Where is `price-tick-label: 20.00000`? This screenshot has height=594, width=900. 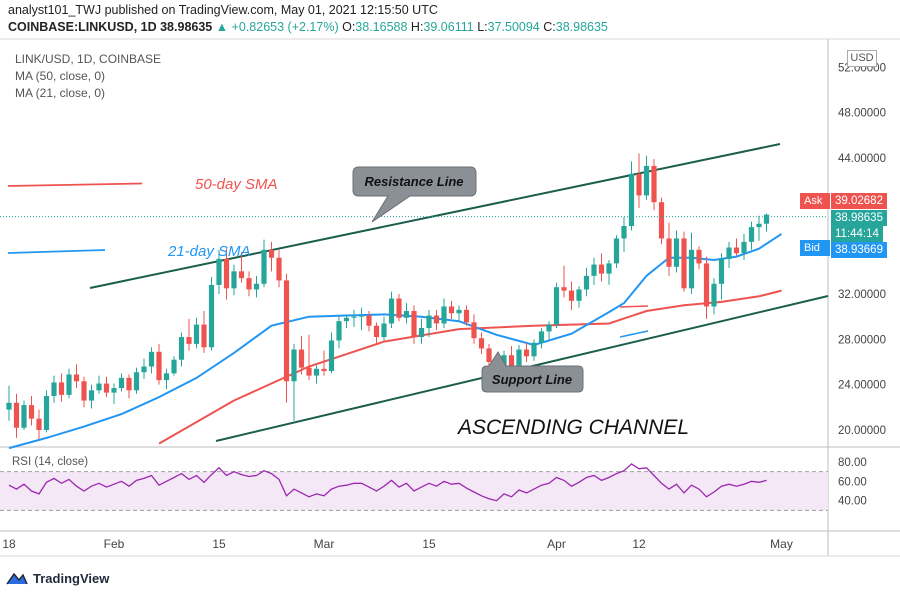 price-tick-label: 20.00000 is located at coordinates (862, 431).